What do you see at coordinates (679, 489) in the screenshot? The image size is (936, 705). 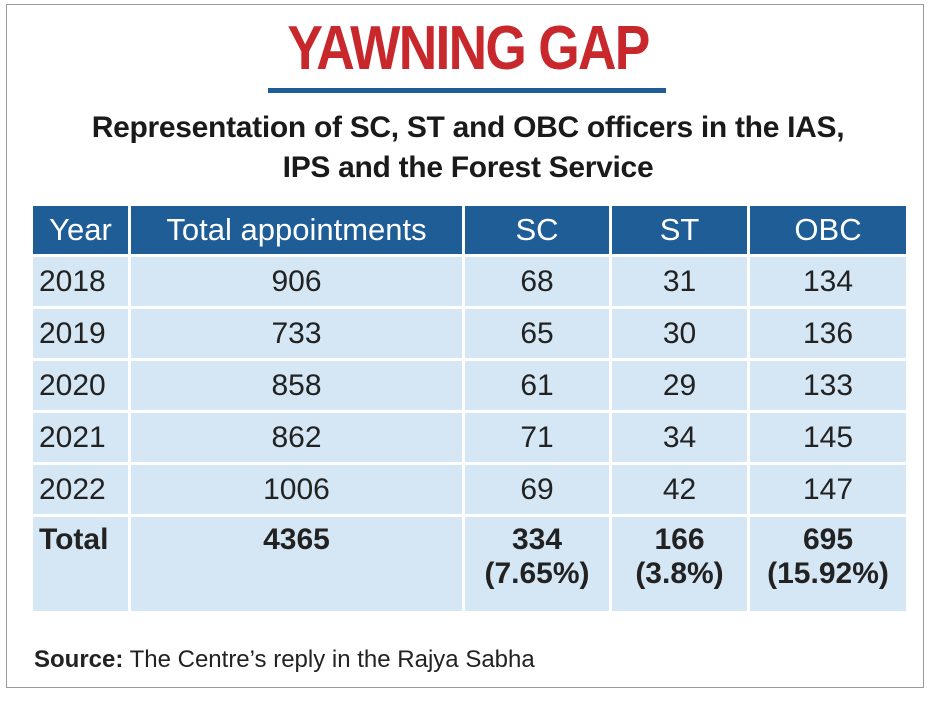 I see `cell-st: 42` at bounding box center [679, 489].